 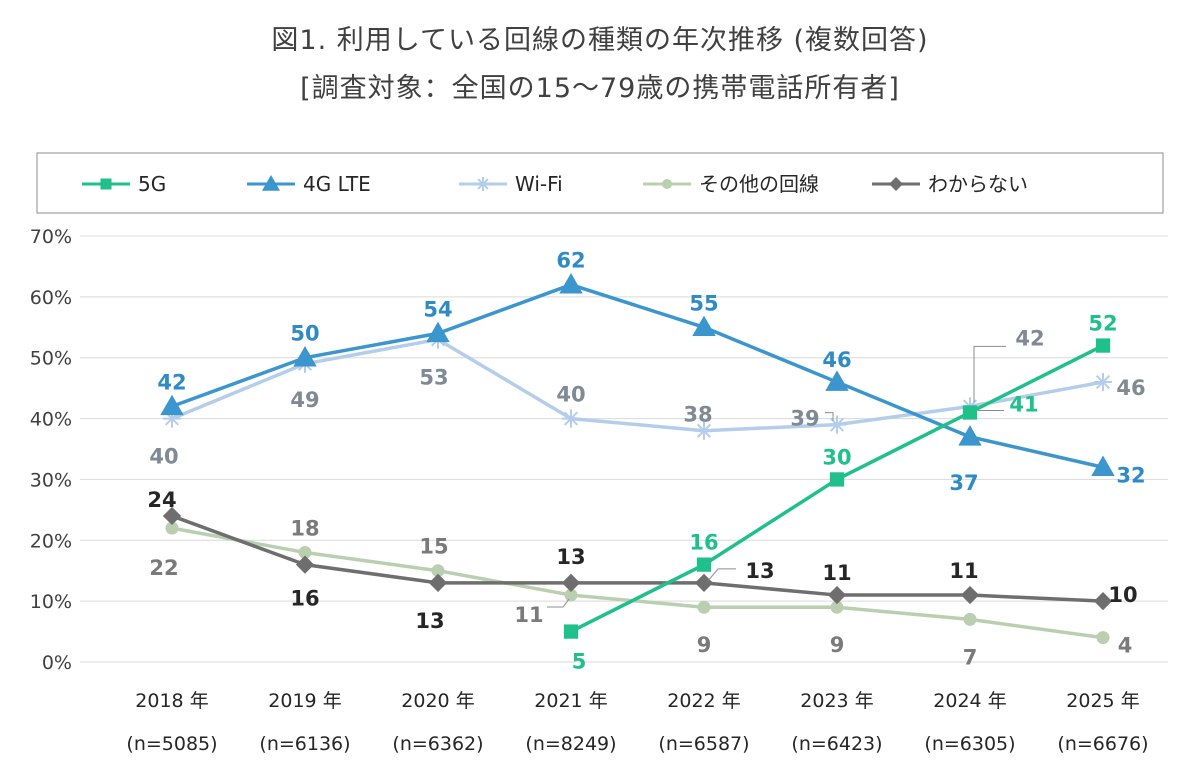 What do you see at coordinates (433, 547) in the screenshot?
I see `data-label: 15` at bounding box center [433, 547].